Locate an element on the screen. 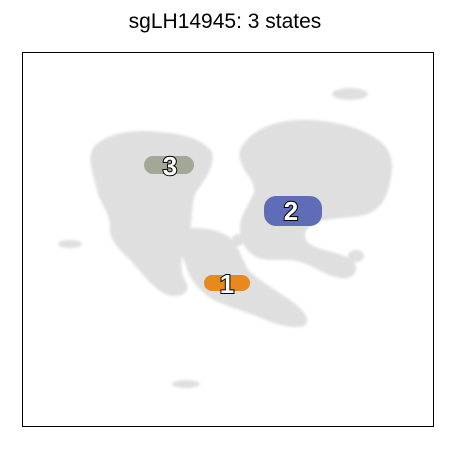  background-island-topright is located at coordinates (350, 94).